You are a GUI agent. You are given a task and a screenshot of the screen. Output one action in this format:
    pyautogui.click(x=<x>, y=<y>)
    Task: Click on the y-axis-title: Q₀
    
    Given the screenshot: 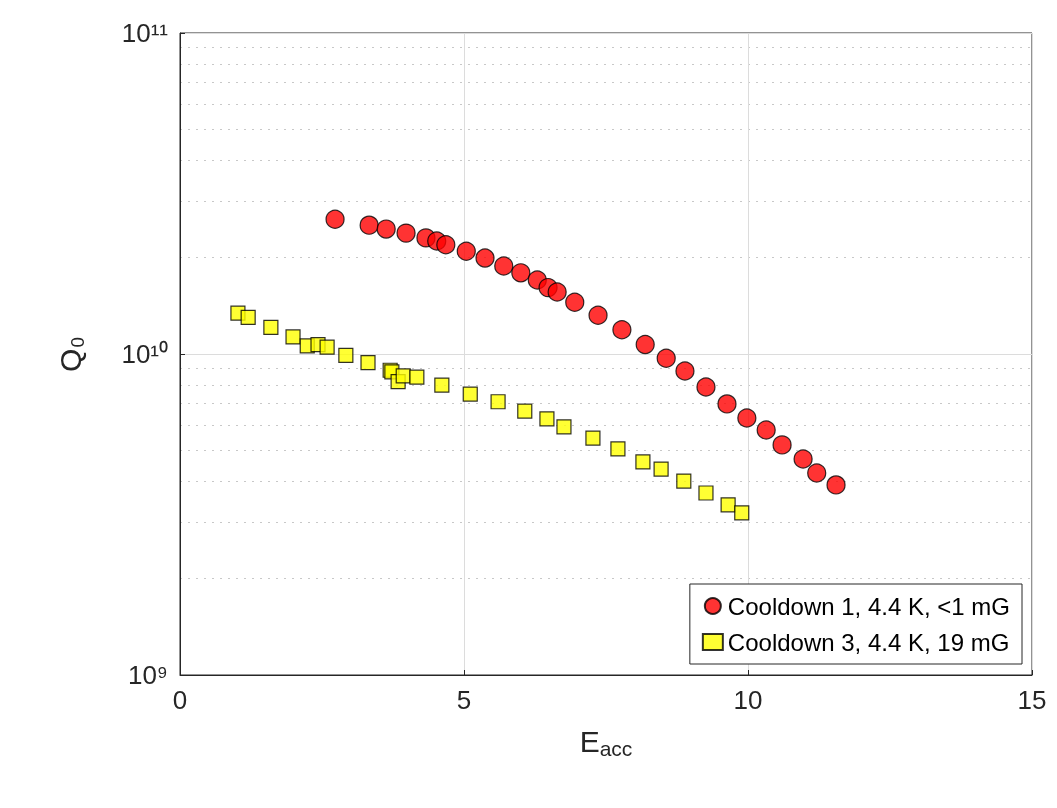 What is the action you would take?
    pyautogui.click(x=70, y=354)
    